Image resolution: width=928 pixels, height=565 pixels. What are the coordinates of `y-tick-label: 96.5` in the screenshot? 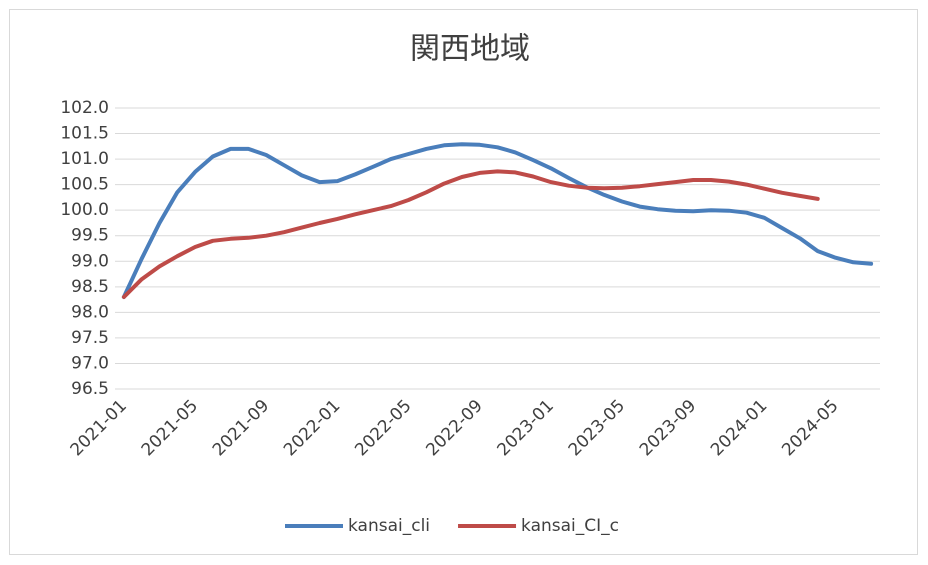 It's located at (90, 389).